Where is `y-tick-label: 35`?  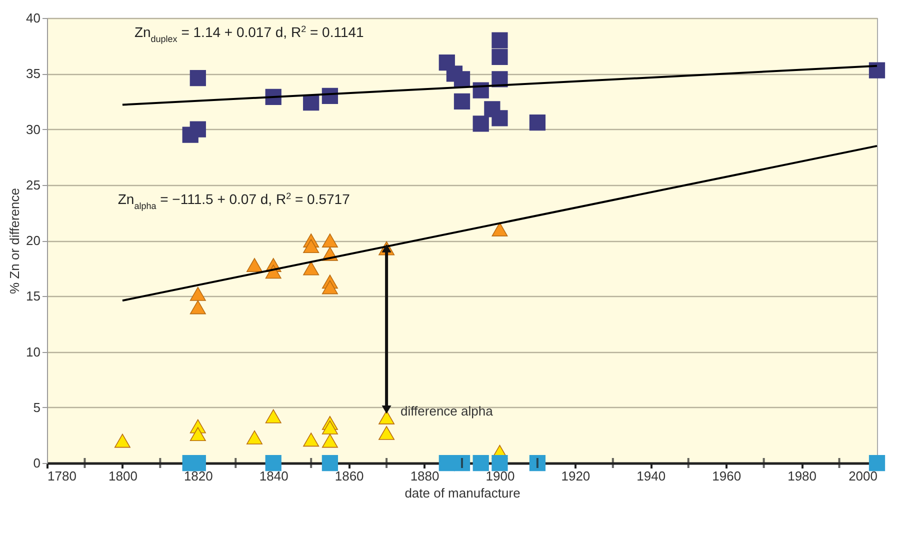 y-tick-label: 35 is located at coordinates (33, 74).